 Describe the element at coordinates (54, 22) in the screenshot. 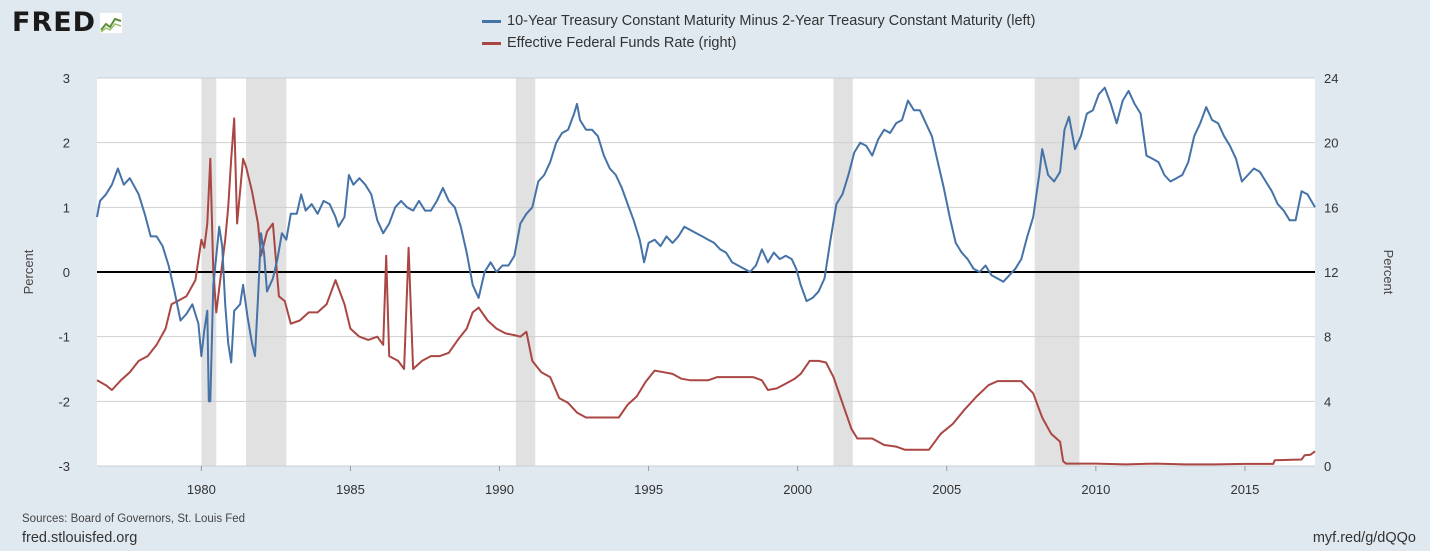

I see `logo-text: FRED` at that location.